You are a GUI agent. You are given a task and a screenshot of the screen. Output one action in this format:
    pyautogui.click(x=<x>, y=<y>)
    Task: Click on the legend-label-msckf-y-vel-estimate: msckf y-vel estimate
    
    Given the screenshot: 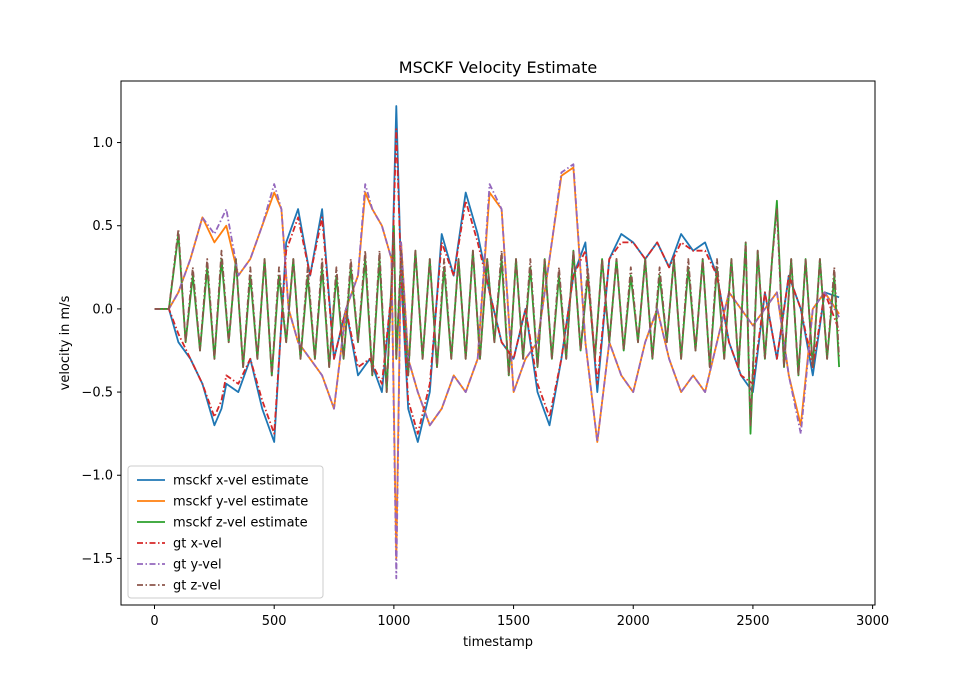 What is the action you would take?
    pyautogui.click(x=240, y=502)
    